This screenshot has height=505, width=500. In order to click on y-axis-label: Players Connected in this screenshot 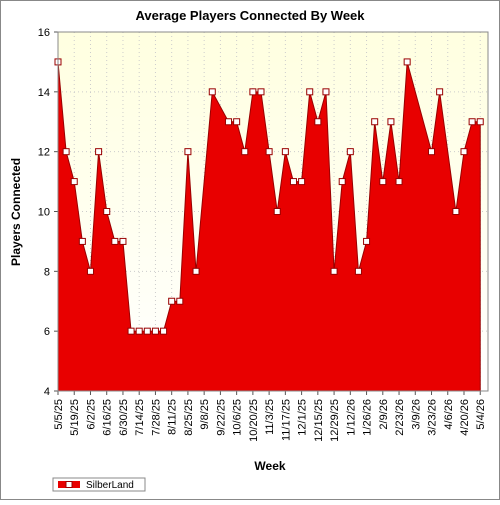, I will do `click(16, 212)`.